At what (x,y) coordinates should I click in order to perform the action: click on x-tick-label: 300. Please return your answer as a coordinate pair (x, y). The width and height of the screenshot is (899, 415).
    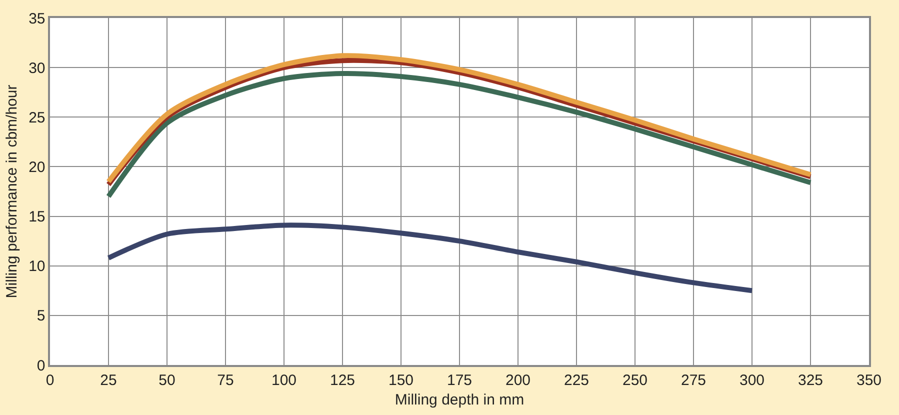
    Looking at the image, I should click on (752, 380).